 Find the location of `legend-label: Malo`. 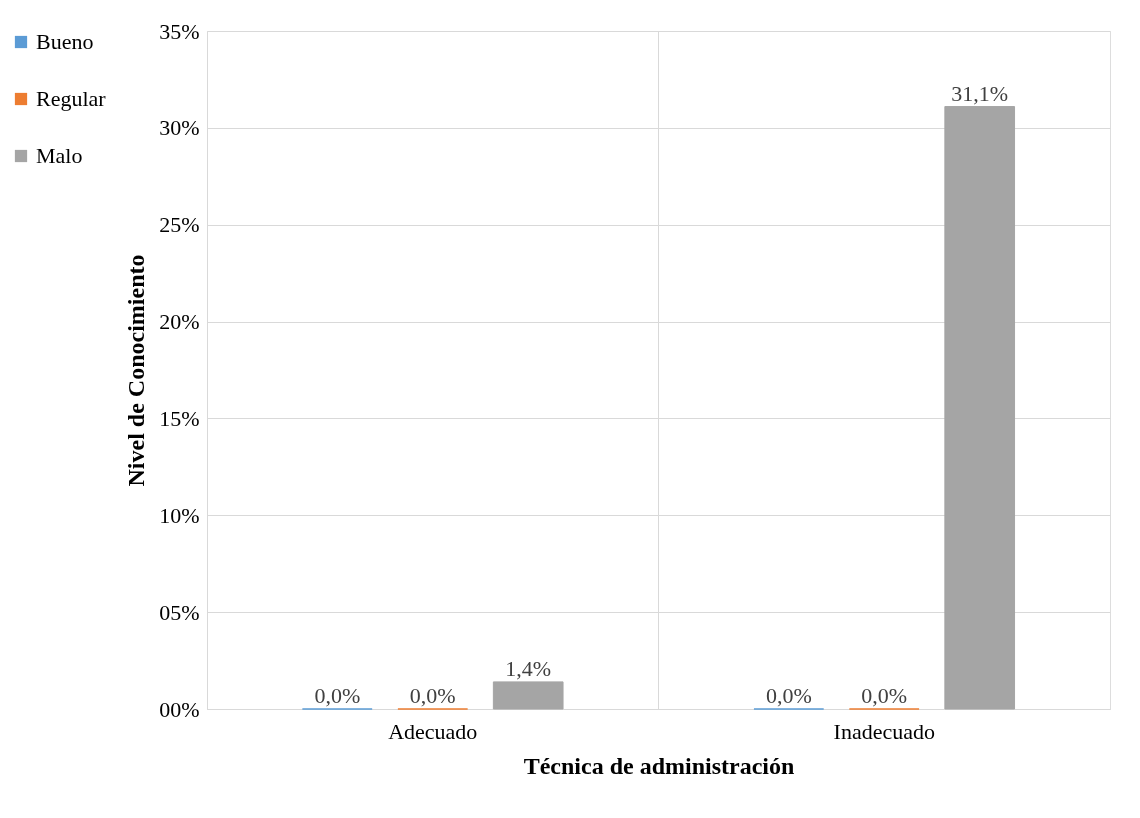

legend-label: Malo is located at coordinates (59, 155).